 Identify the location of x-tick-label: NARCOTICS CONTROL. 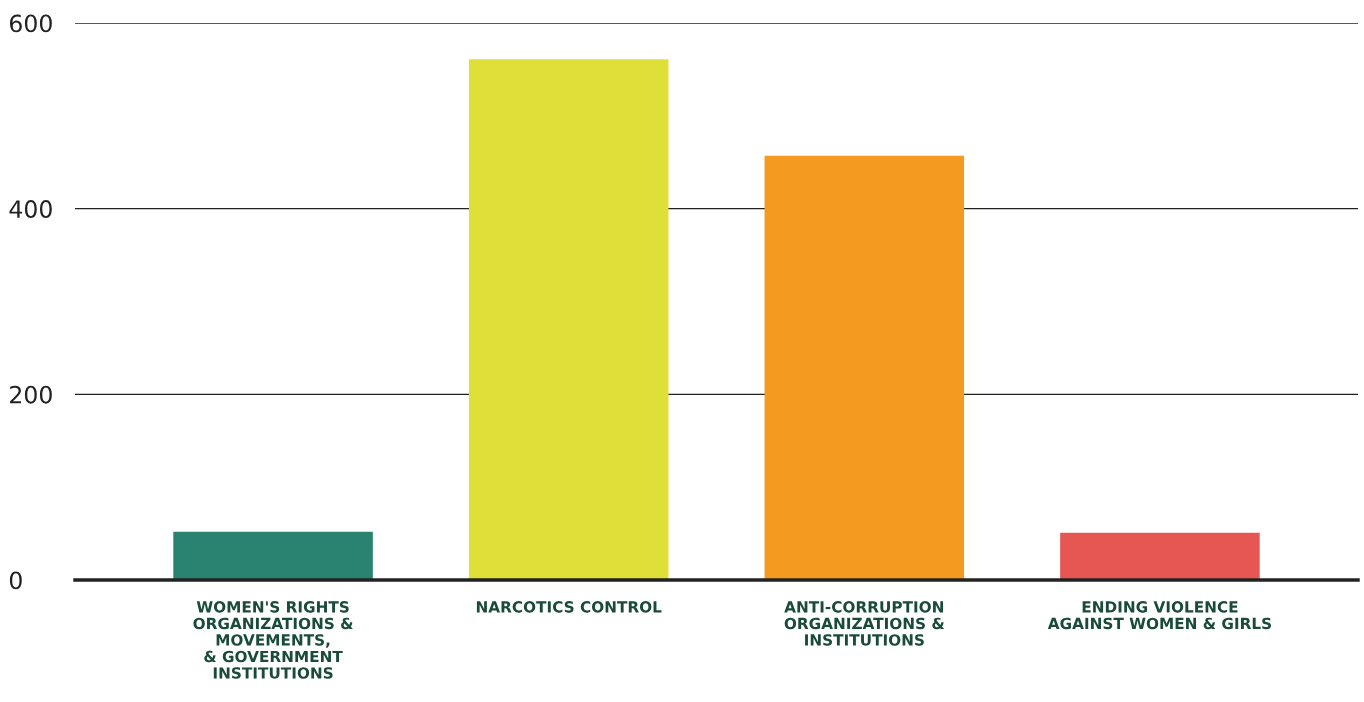
(569, 607).